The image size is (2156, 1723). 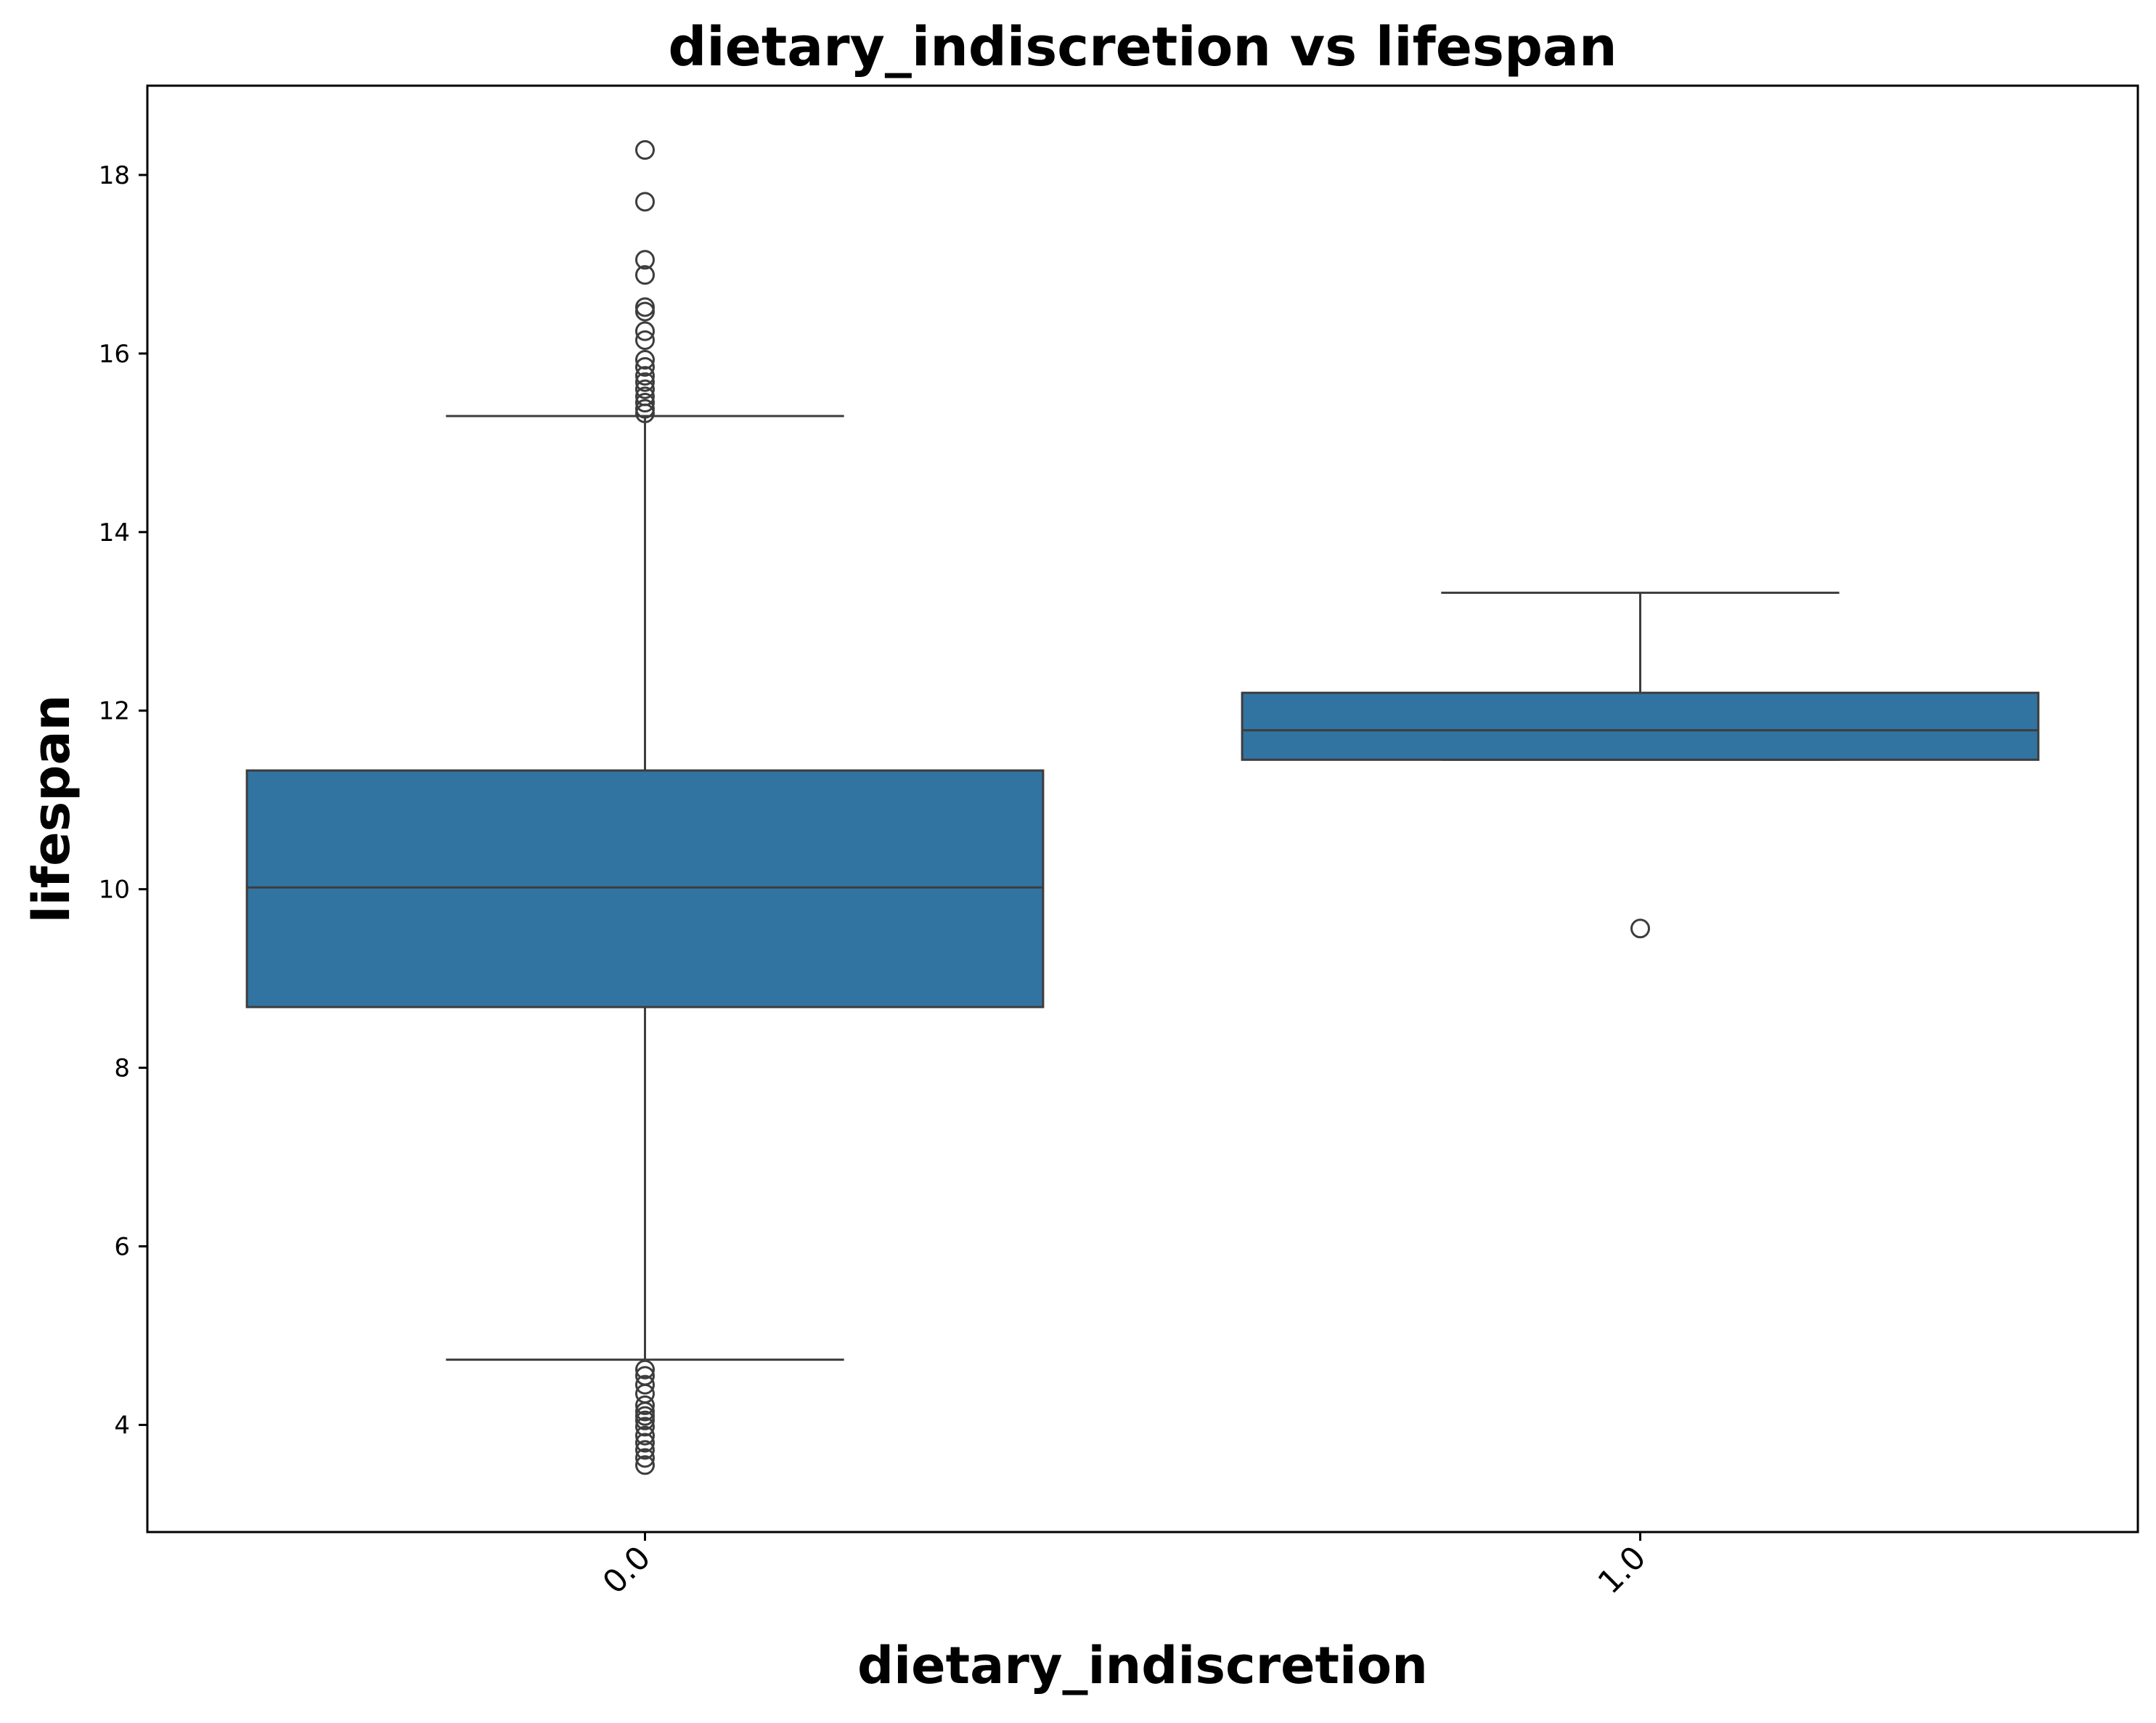 I want to click on y-tick-label: 18, so click(x=115, y=175).